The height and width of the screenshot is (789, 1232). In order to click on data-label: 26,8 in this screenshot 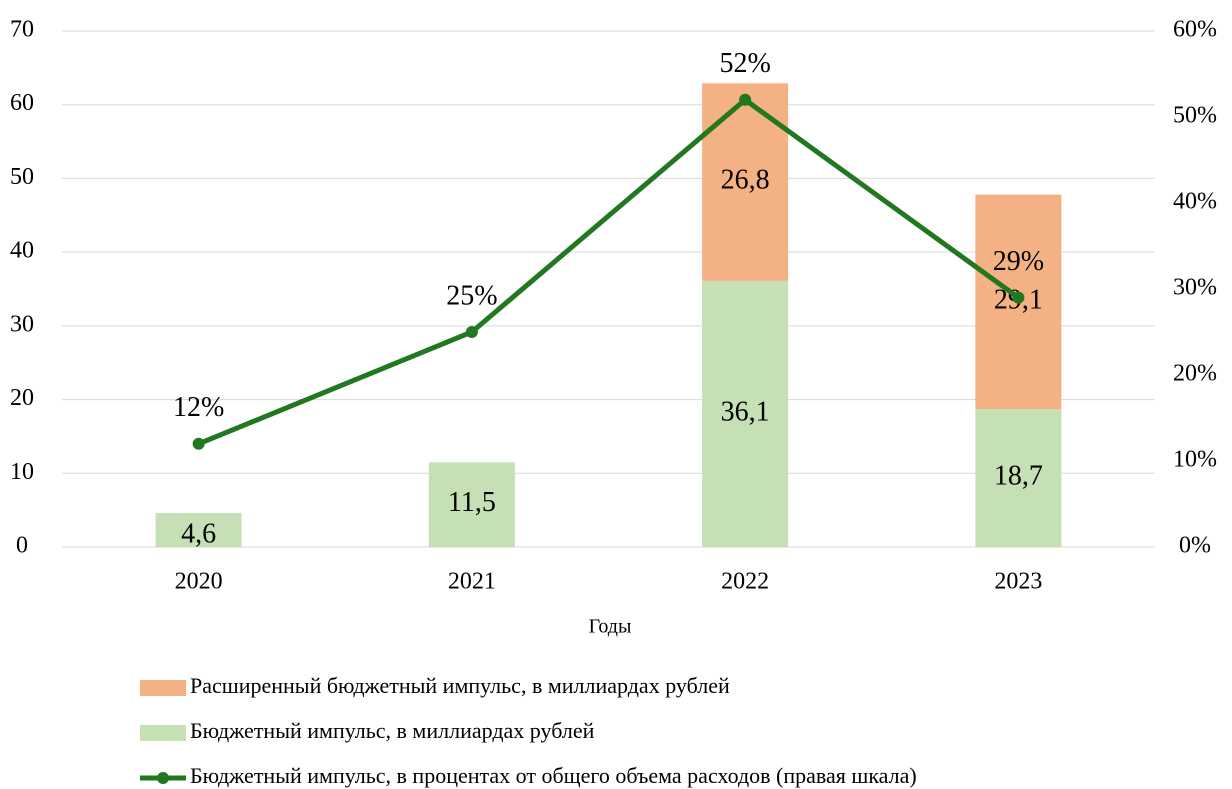, I will do `click(745, 180)`.